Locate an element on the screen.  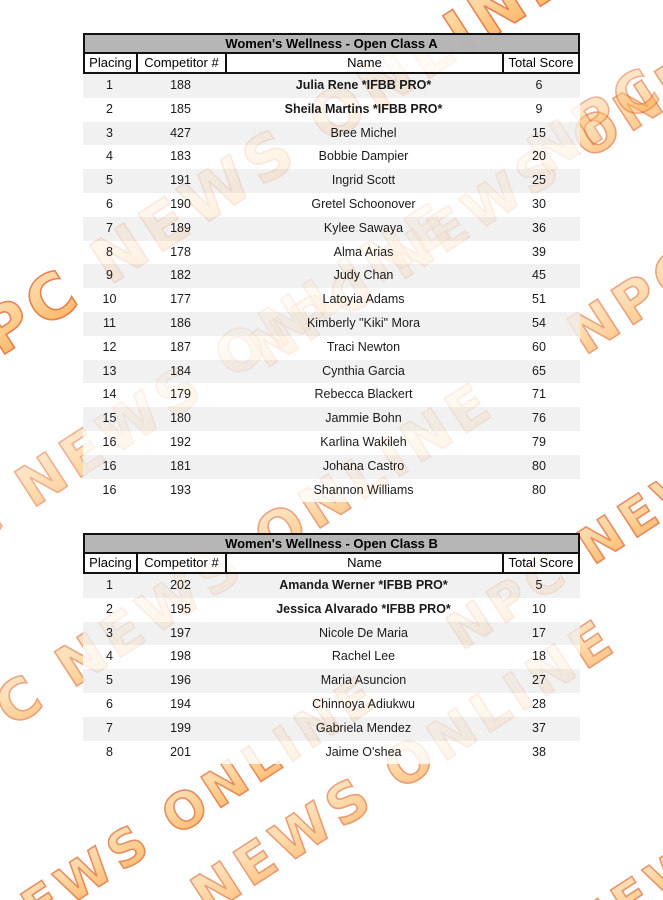
cell-total-score: 37 is located at coordinates (539, 727).